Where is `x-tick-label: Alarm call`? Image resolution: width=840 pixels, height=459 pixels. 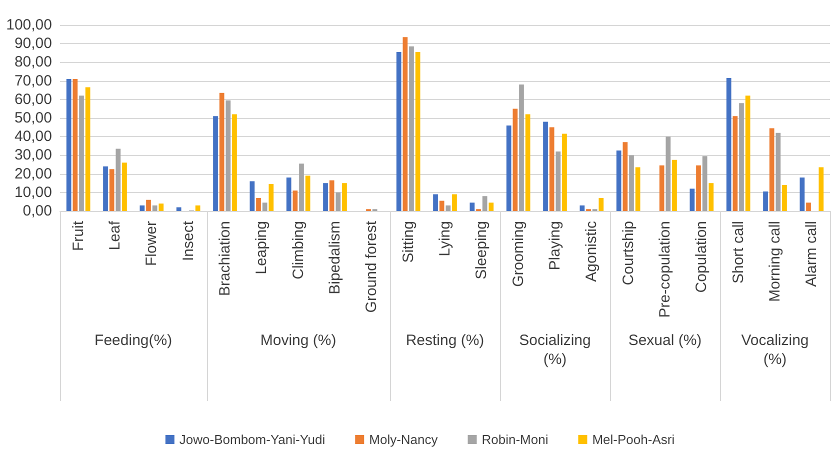 x-tick-label: Alarm call is located at coordinates (811, 254).